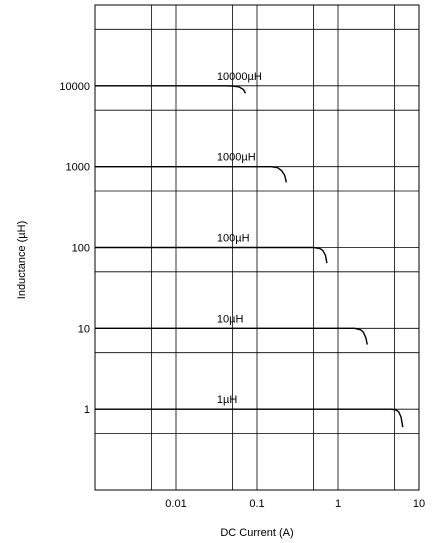 The width and height of the screenshot is (432, 543). Describe the element at coordinates (230, 319) in the screenshot. I see `series-label-3: 10µH` at that location.